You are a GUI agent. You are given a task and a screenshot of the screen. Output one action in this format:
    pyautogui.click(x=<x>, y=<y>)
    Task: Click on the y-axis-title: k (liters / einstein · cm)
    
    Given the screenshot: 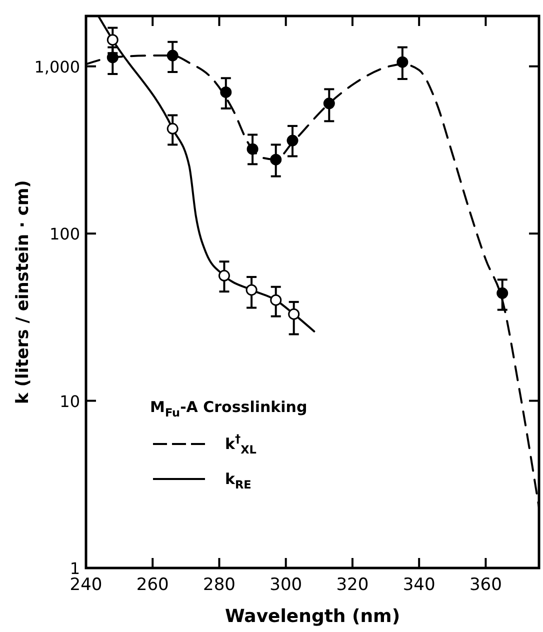 What is the action you would take?
    pyautogui.click(x=23, y=292)
    